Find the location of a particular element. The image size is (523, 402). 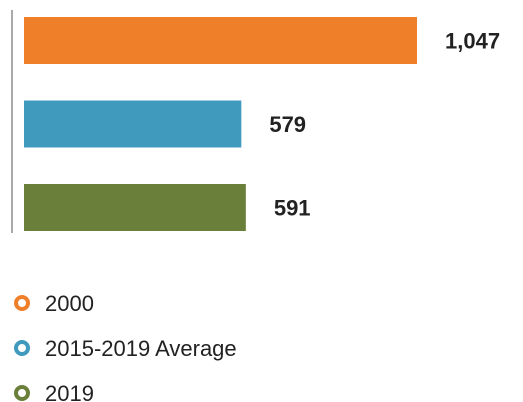

legend-label: 2019 is located at coordinates (69, 391).